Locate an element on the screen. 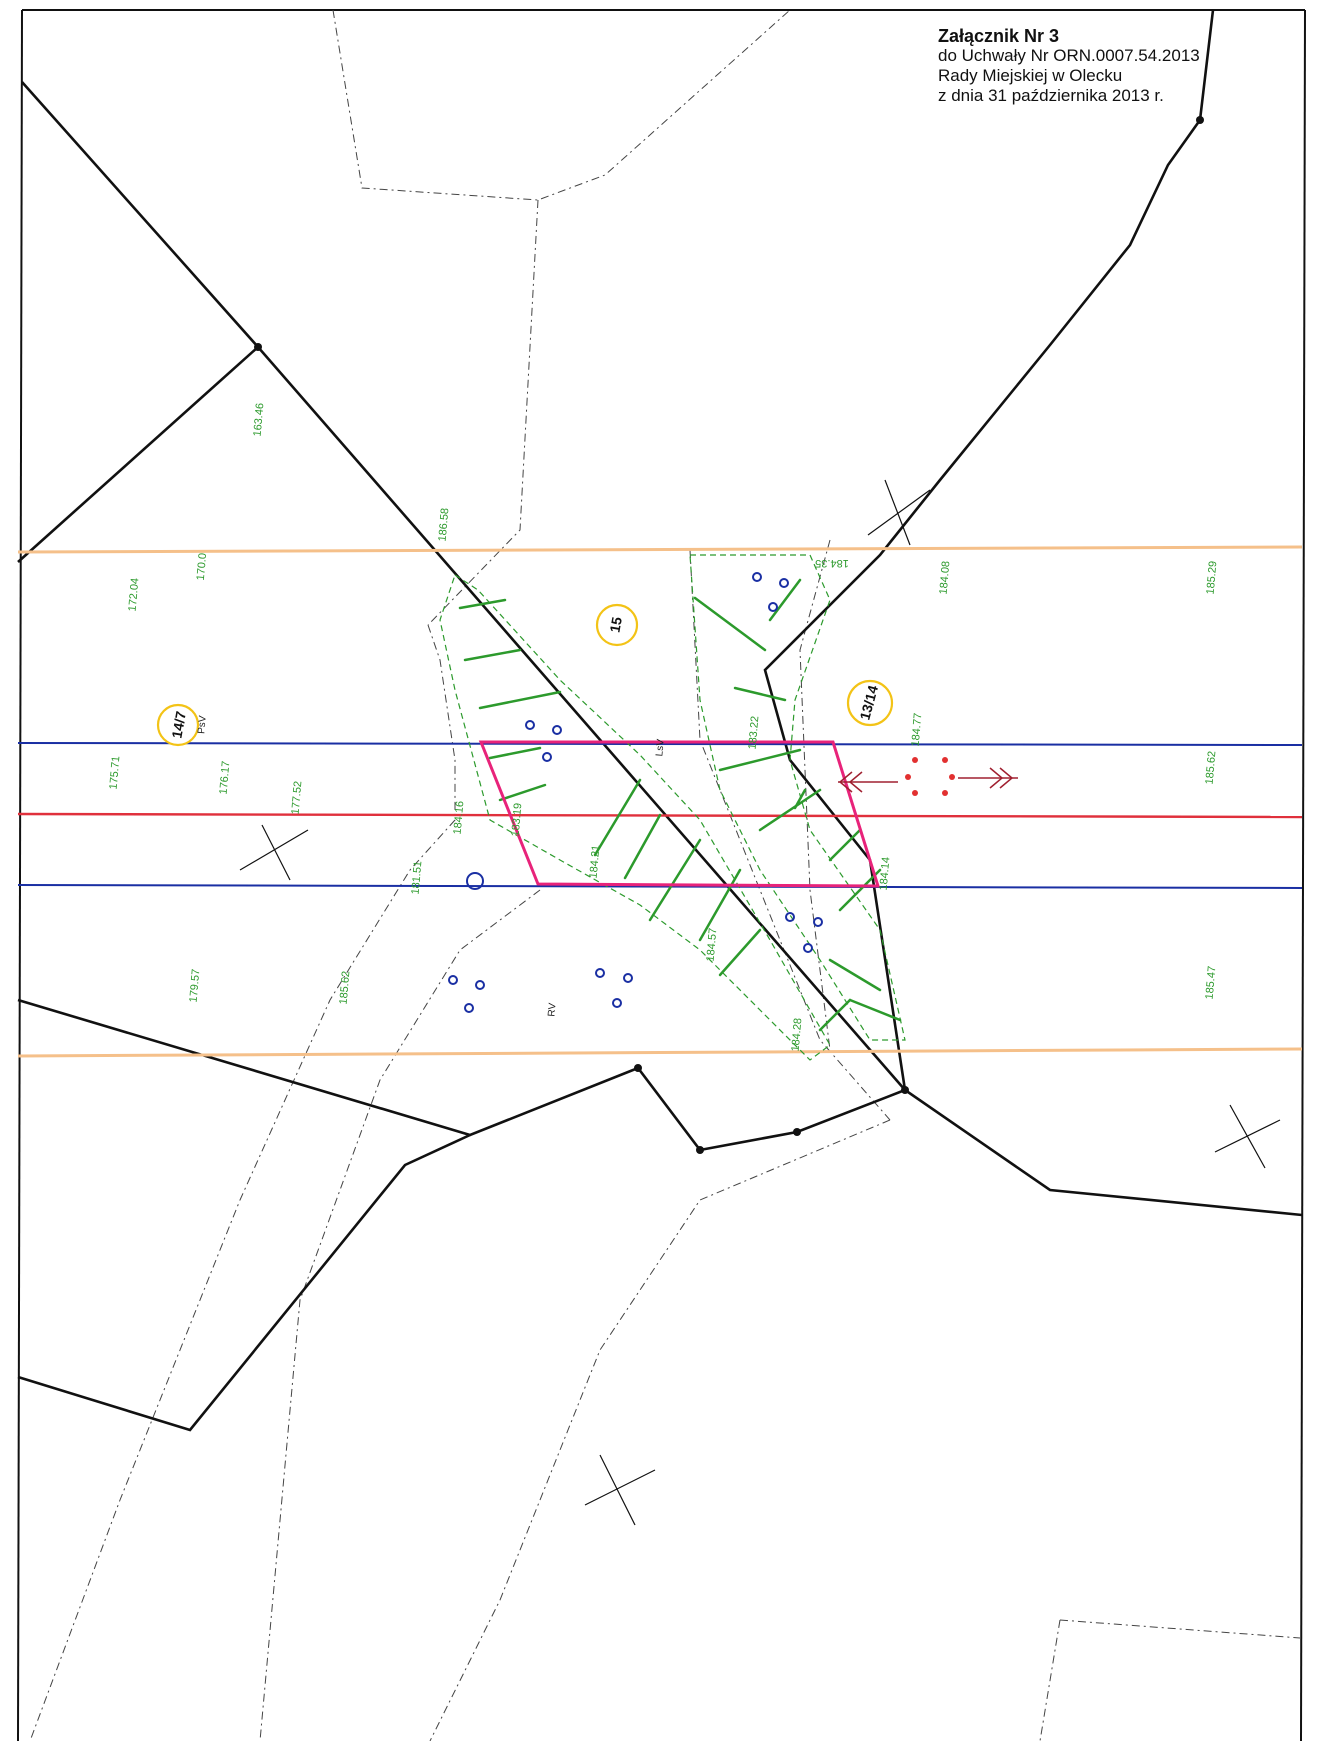 This screenshot has width=1319, height=1741. heading-date: z dnia 31 października 2013 r. is located at coordinates (1051, 95).